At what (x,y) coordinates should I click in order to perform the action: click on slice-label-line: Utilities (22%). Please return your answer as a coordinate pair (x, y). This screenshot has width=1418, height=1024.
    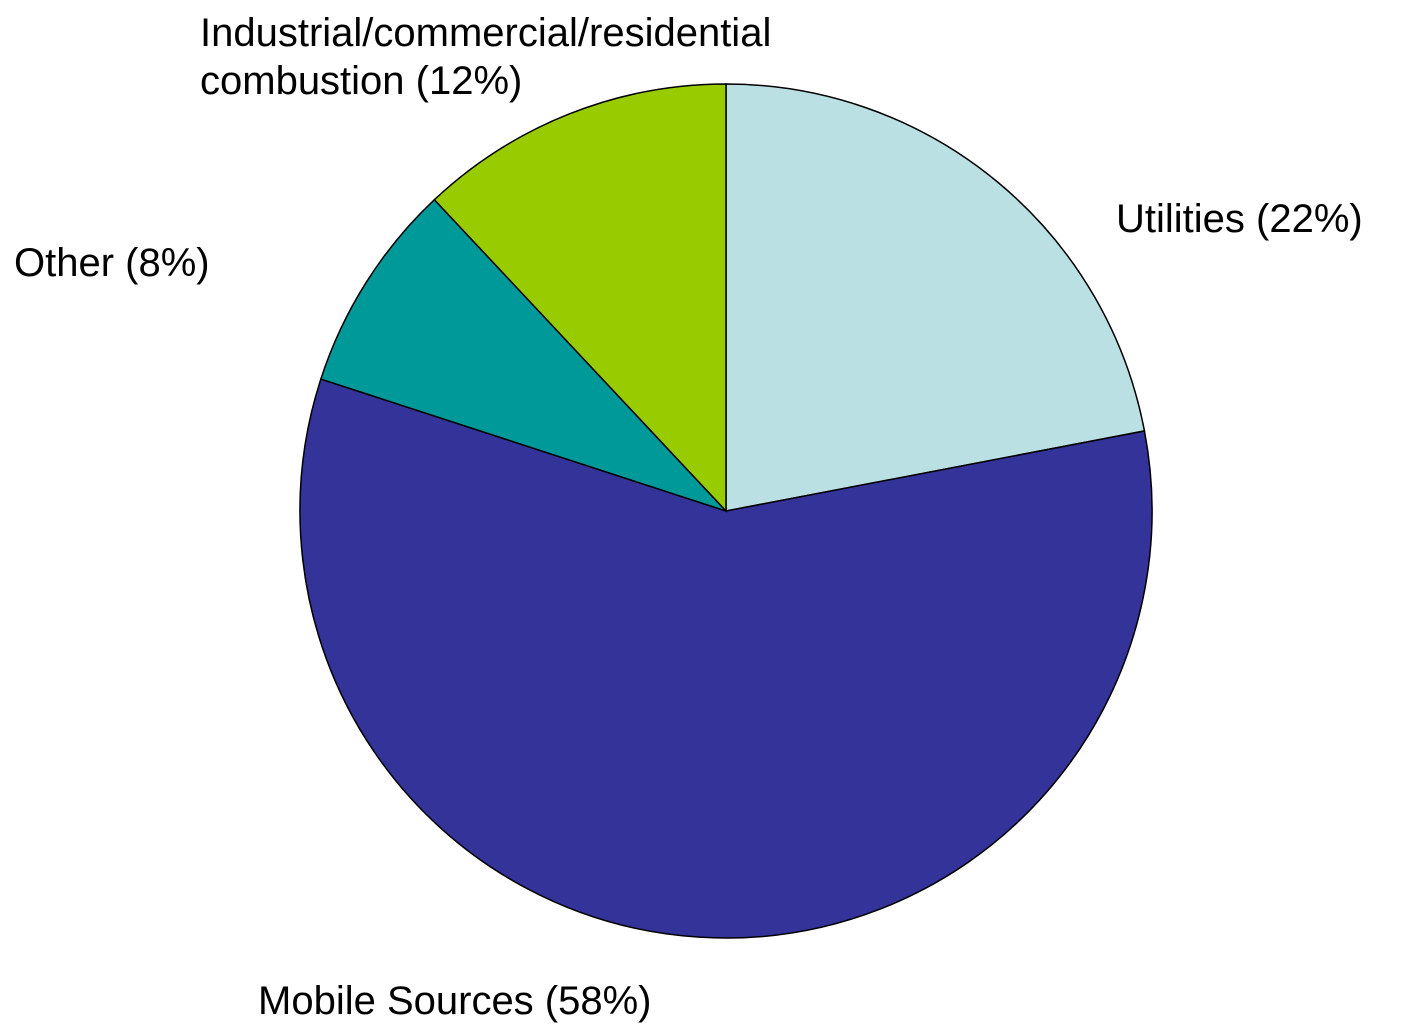
    Looking at the image, I should click on (1239, 219).